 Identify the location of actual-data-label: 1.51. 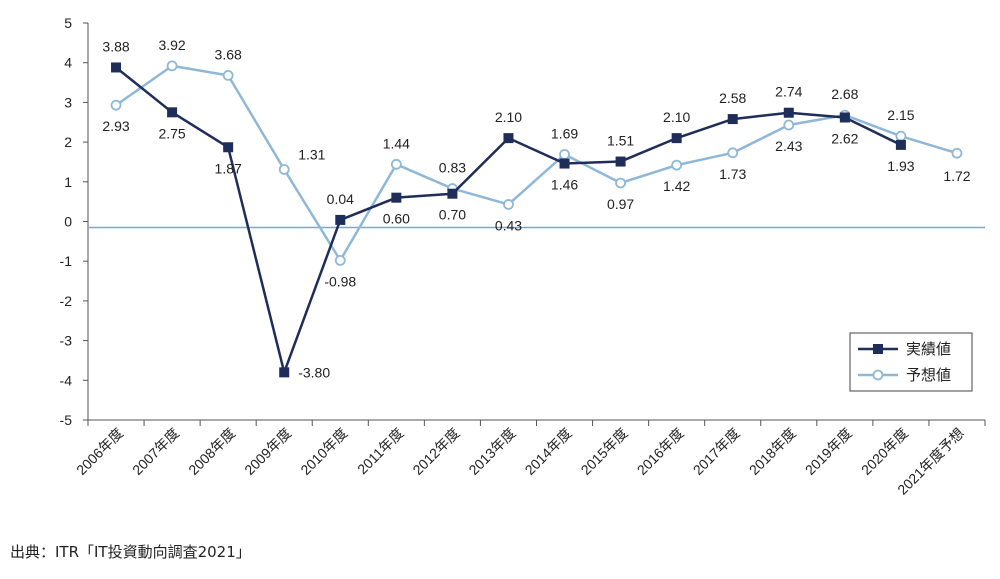
(620, 141).